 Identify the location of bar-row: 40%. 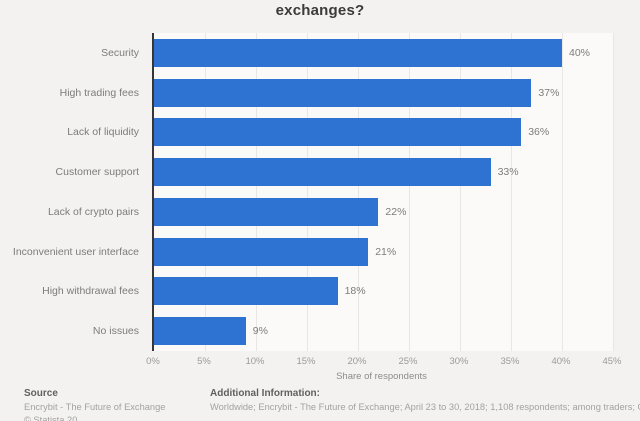
(383, 52).